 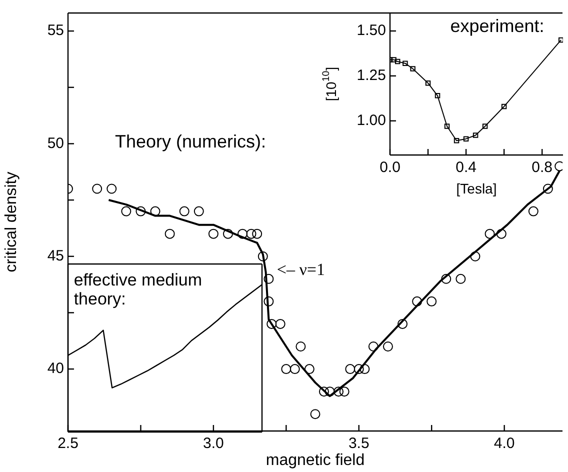 What do you see at coordinates (359, 443) in the screenshot?
I see `x-tick-label: 3.5` at bounding box center [359, 443].